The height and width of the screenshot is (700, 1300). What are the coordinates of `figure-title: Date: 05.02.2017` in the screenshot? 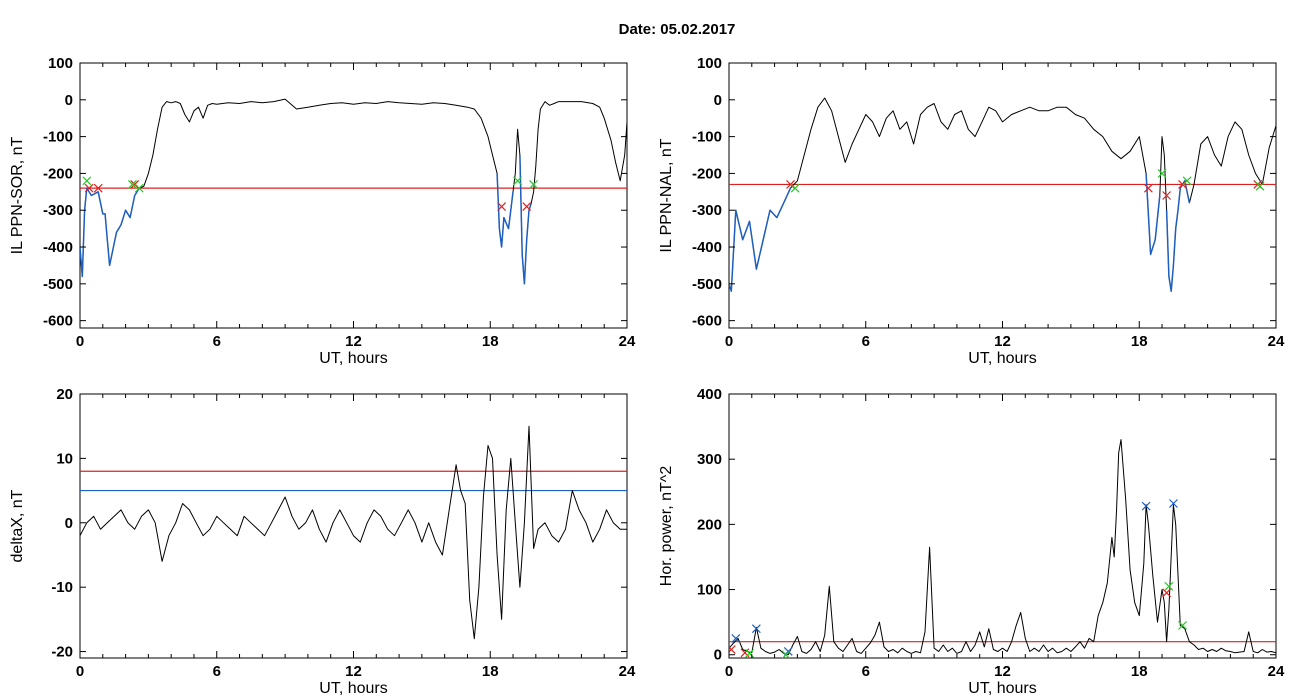 It's located at (677, 29).